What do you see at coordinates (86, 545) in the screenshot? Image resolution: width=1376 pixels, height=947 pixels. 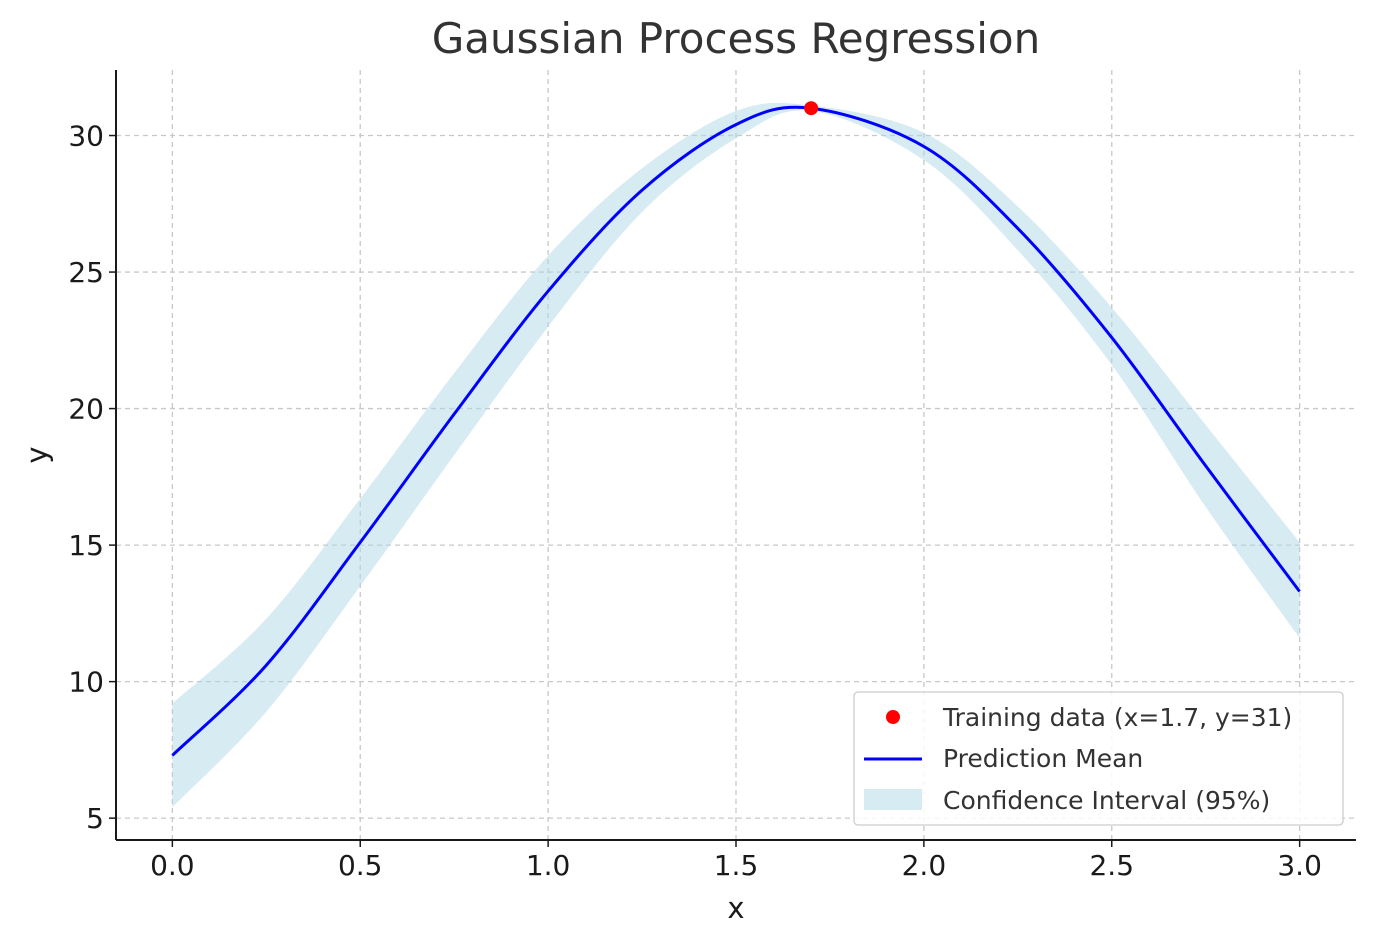 I see `y-tick-label-2: 15` at bounding box center [86, 545].